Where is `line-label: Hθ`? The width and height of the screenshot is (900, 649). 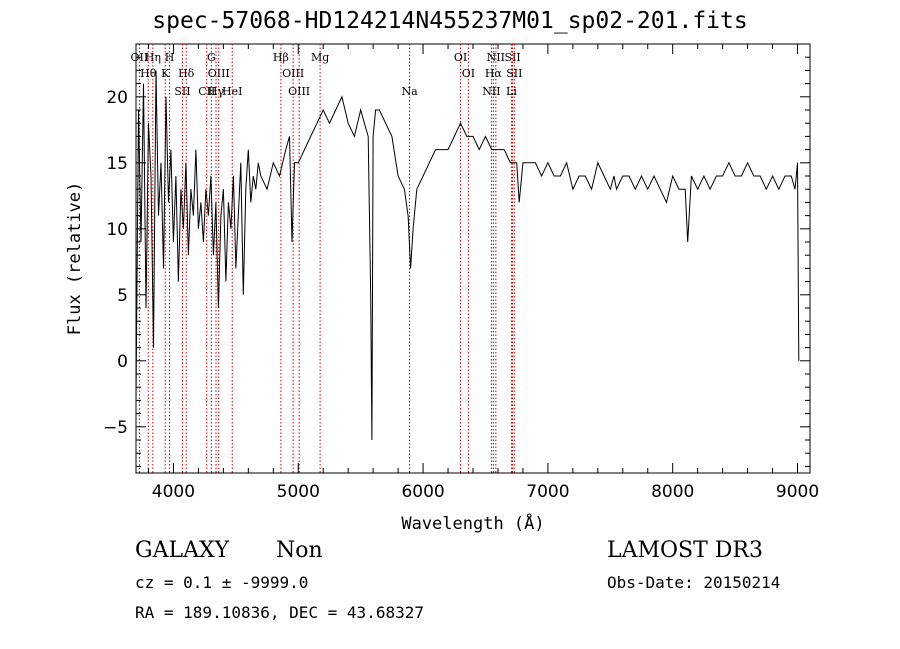
line-label: Hθ is located at coordinates (148, 73).